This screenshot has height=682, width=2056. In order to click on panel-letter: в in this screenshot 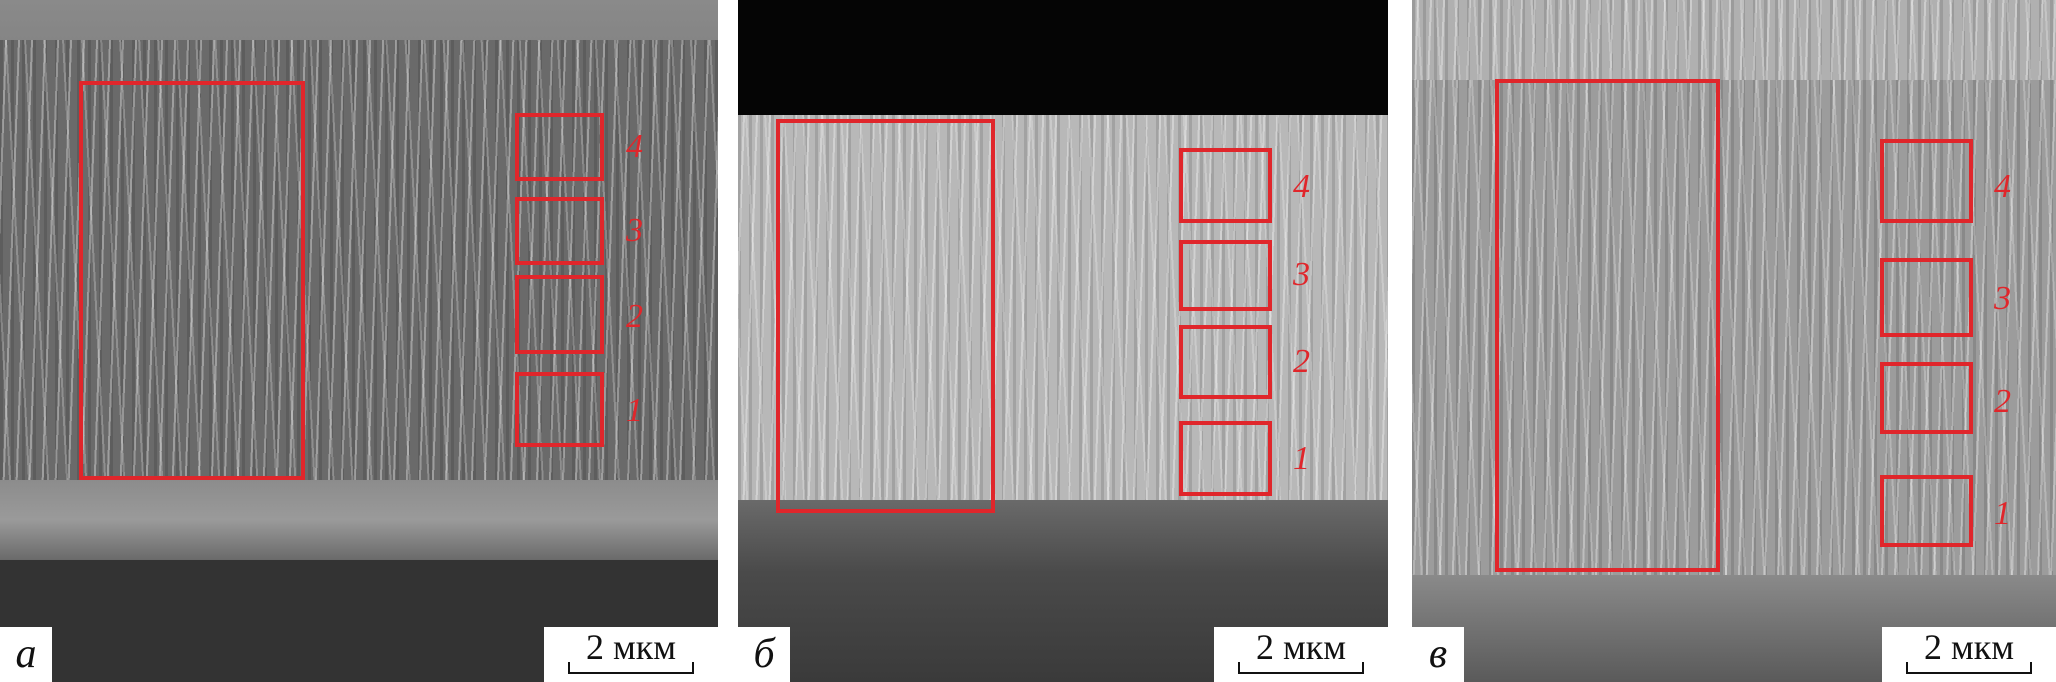, I will do `click(1438, 654)`.